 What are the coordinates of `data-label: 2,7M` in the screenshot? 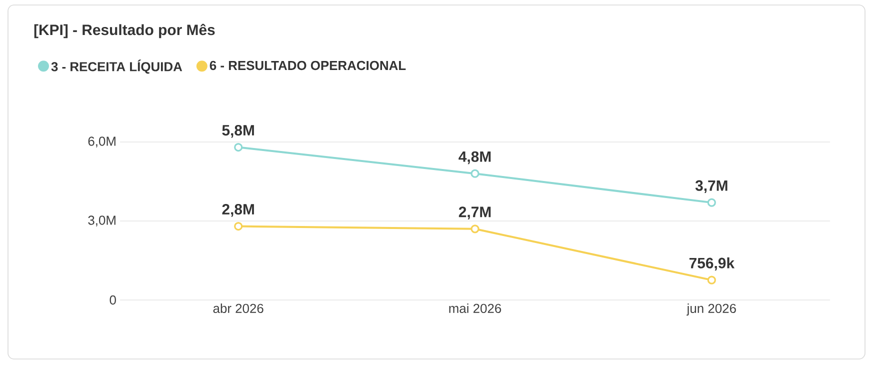 It's located at (474, 213).